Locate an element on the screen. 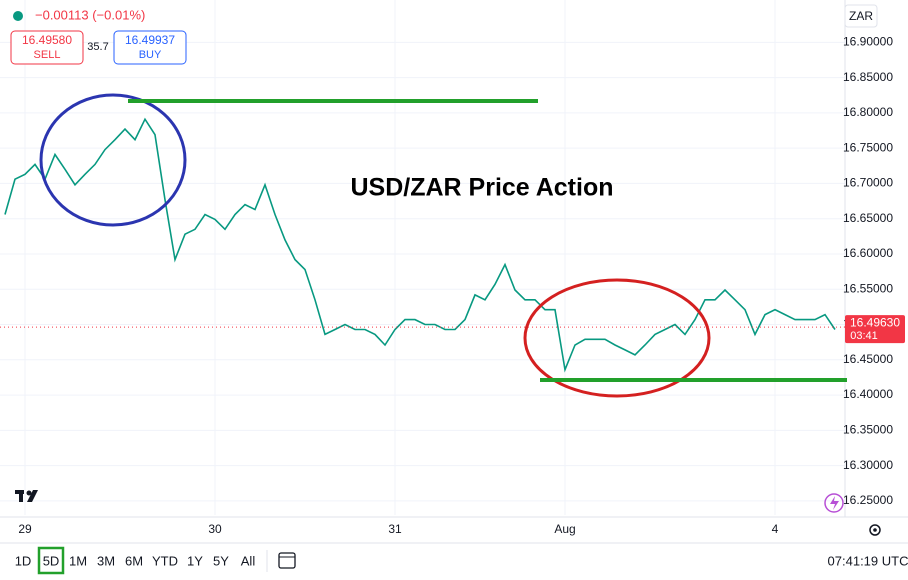  y-tick-label: 16.80000 is located at coordinates (868, 112).